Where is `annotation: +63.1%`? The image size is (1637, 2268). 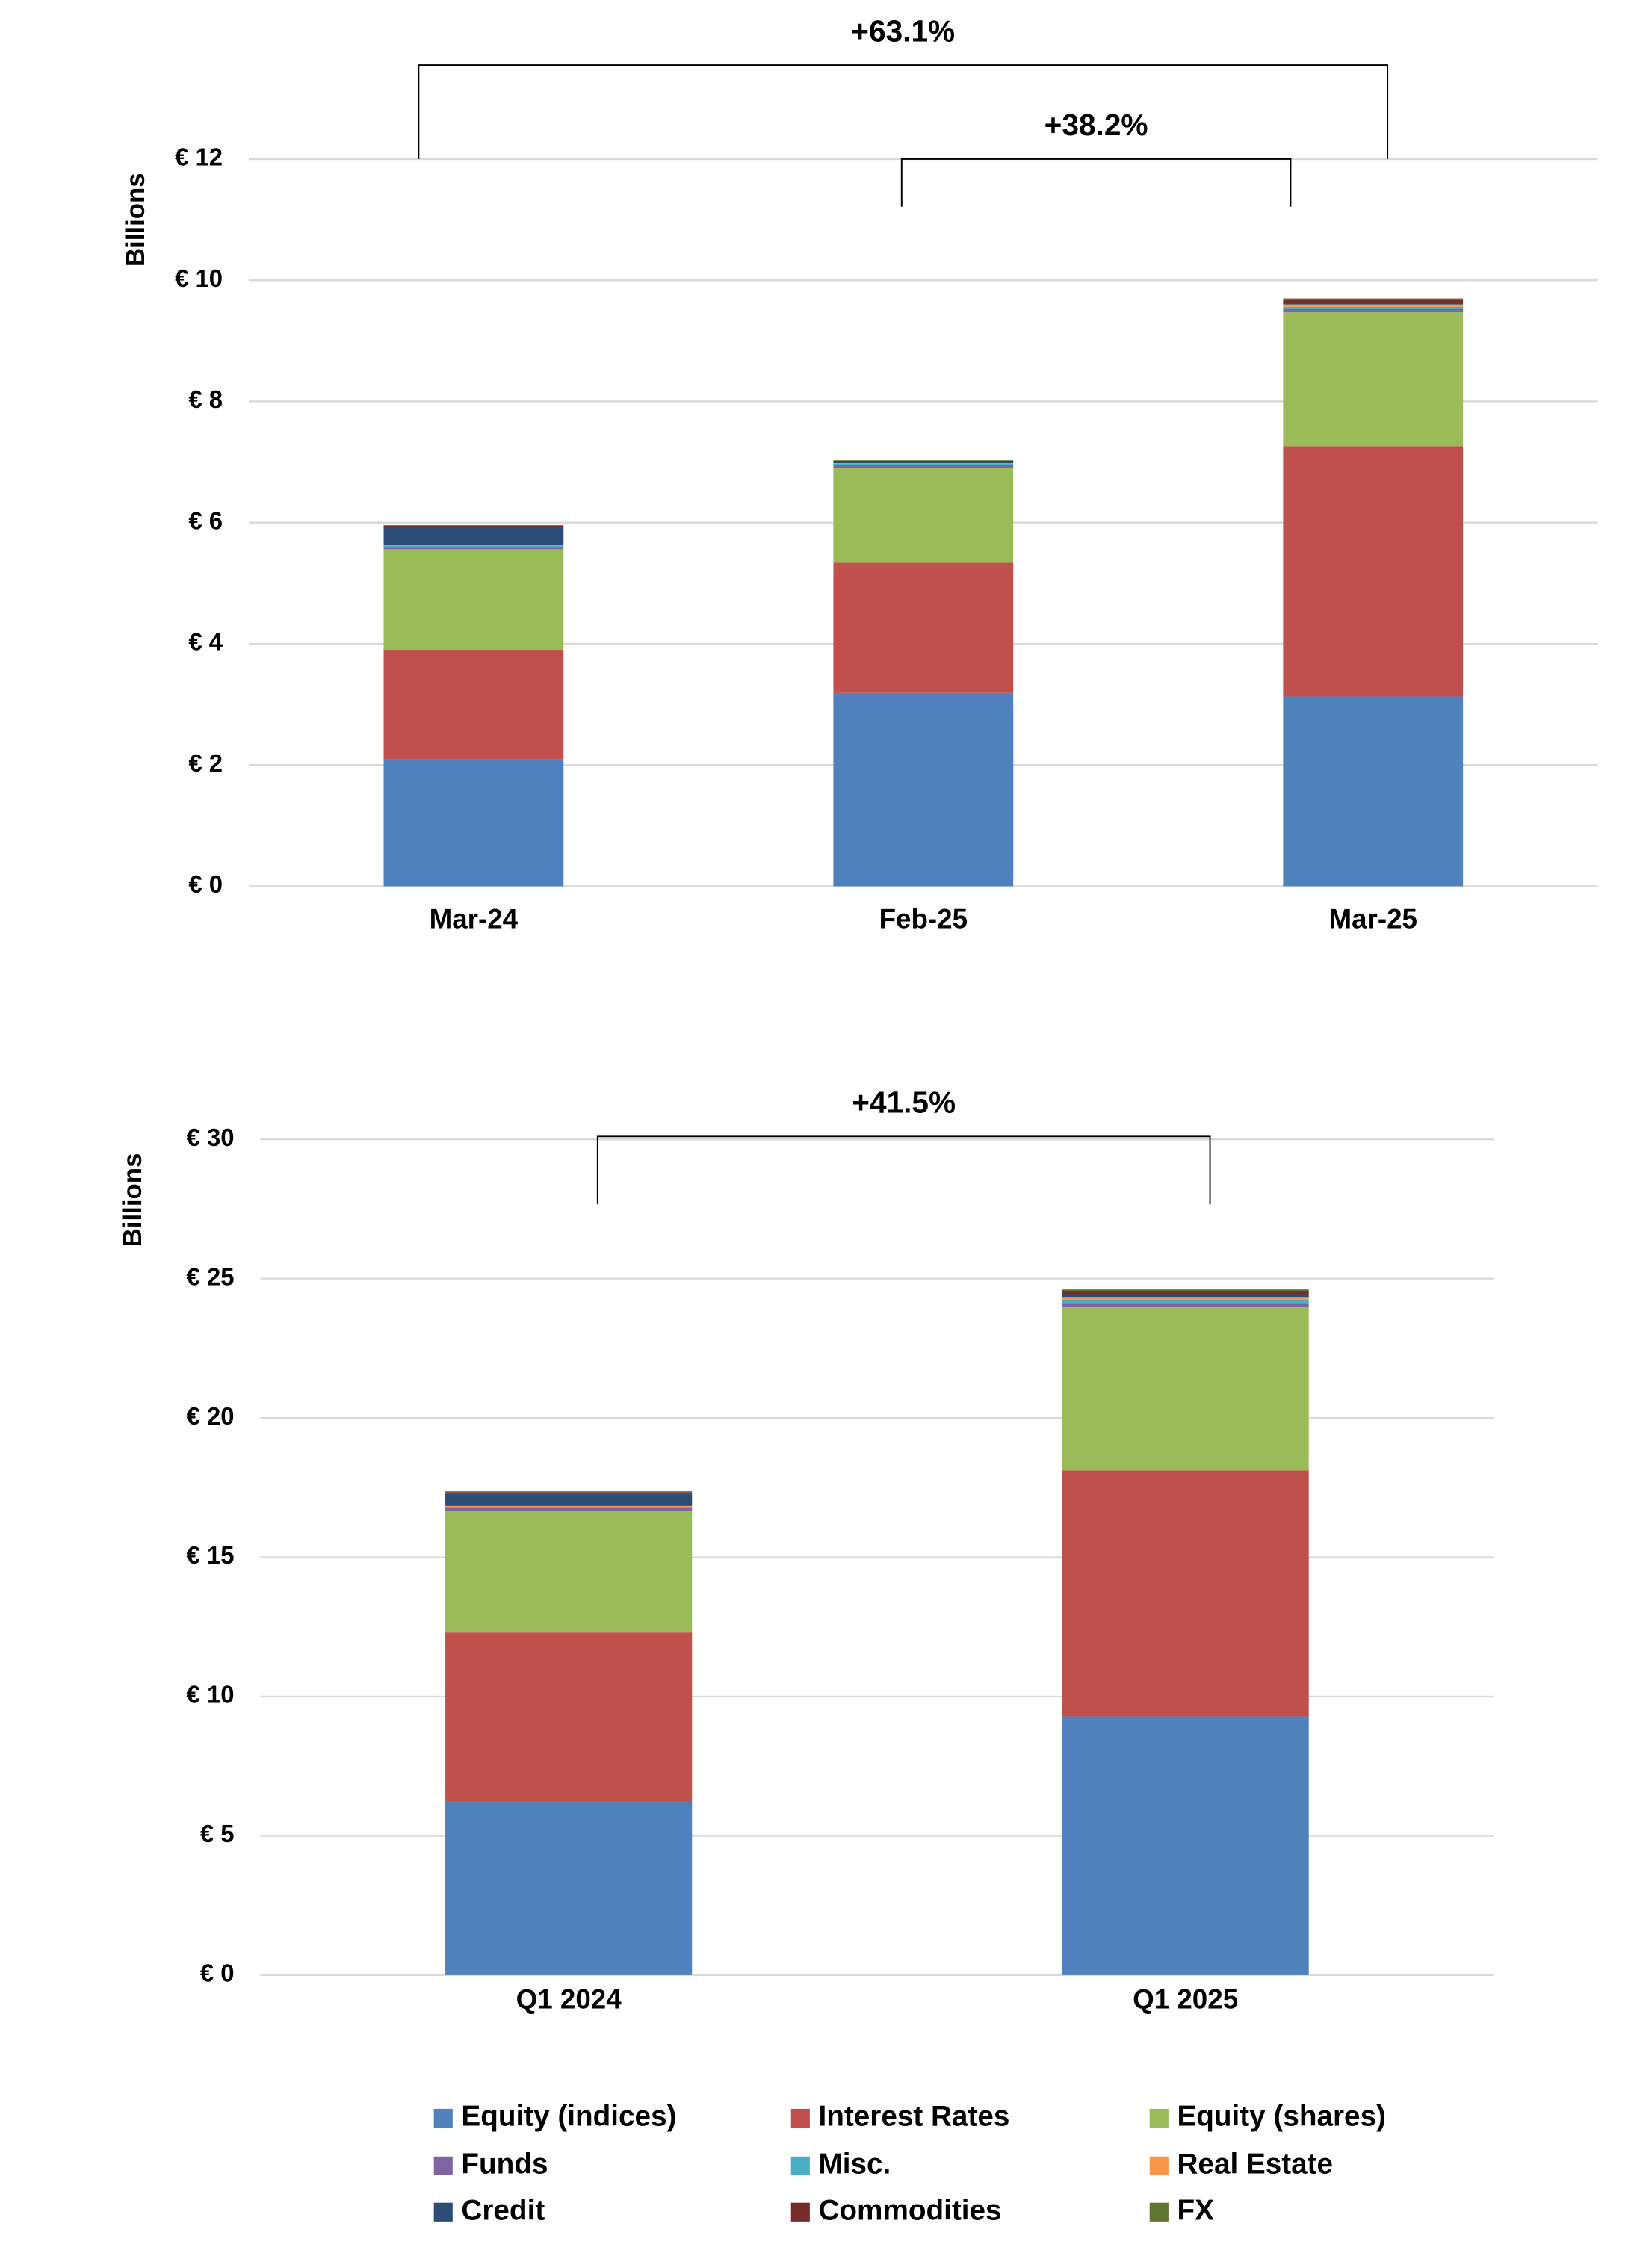 annotation: +63.1% is located at coordinates (903, 30).